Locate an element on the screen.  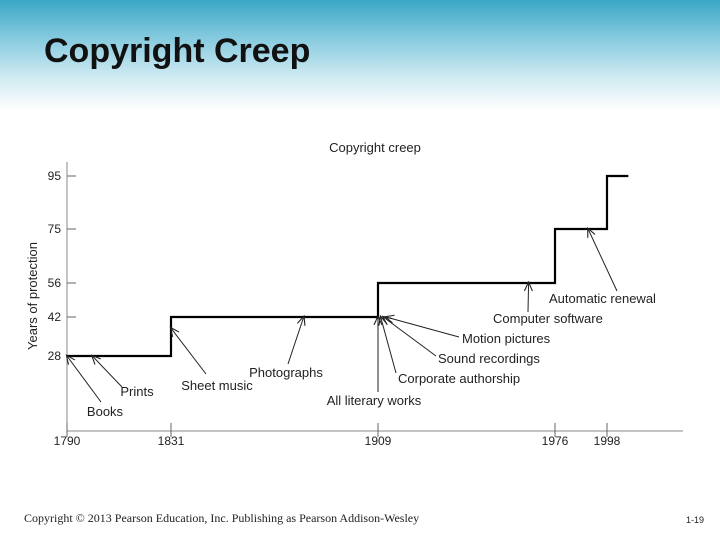
y-tick-label: 75 is located at coordinates (55, 229).